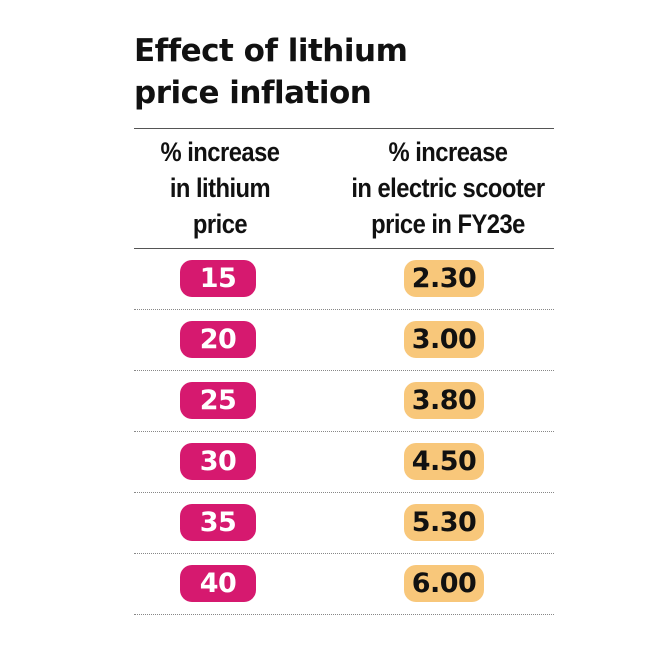 The height and width of the screenshot is (650, 660). Describe the element at coordinates (218, 522) in the screenshot. I see `lithium-increase-value: 35` at that location.